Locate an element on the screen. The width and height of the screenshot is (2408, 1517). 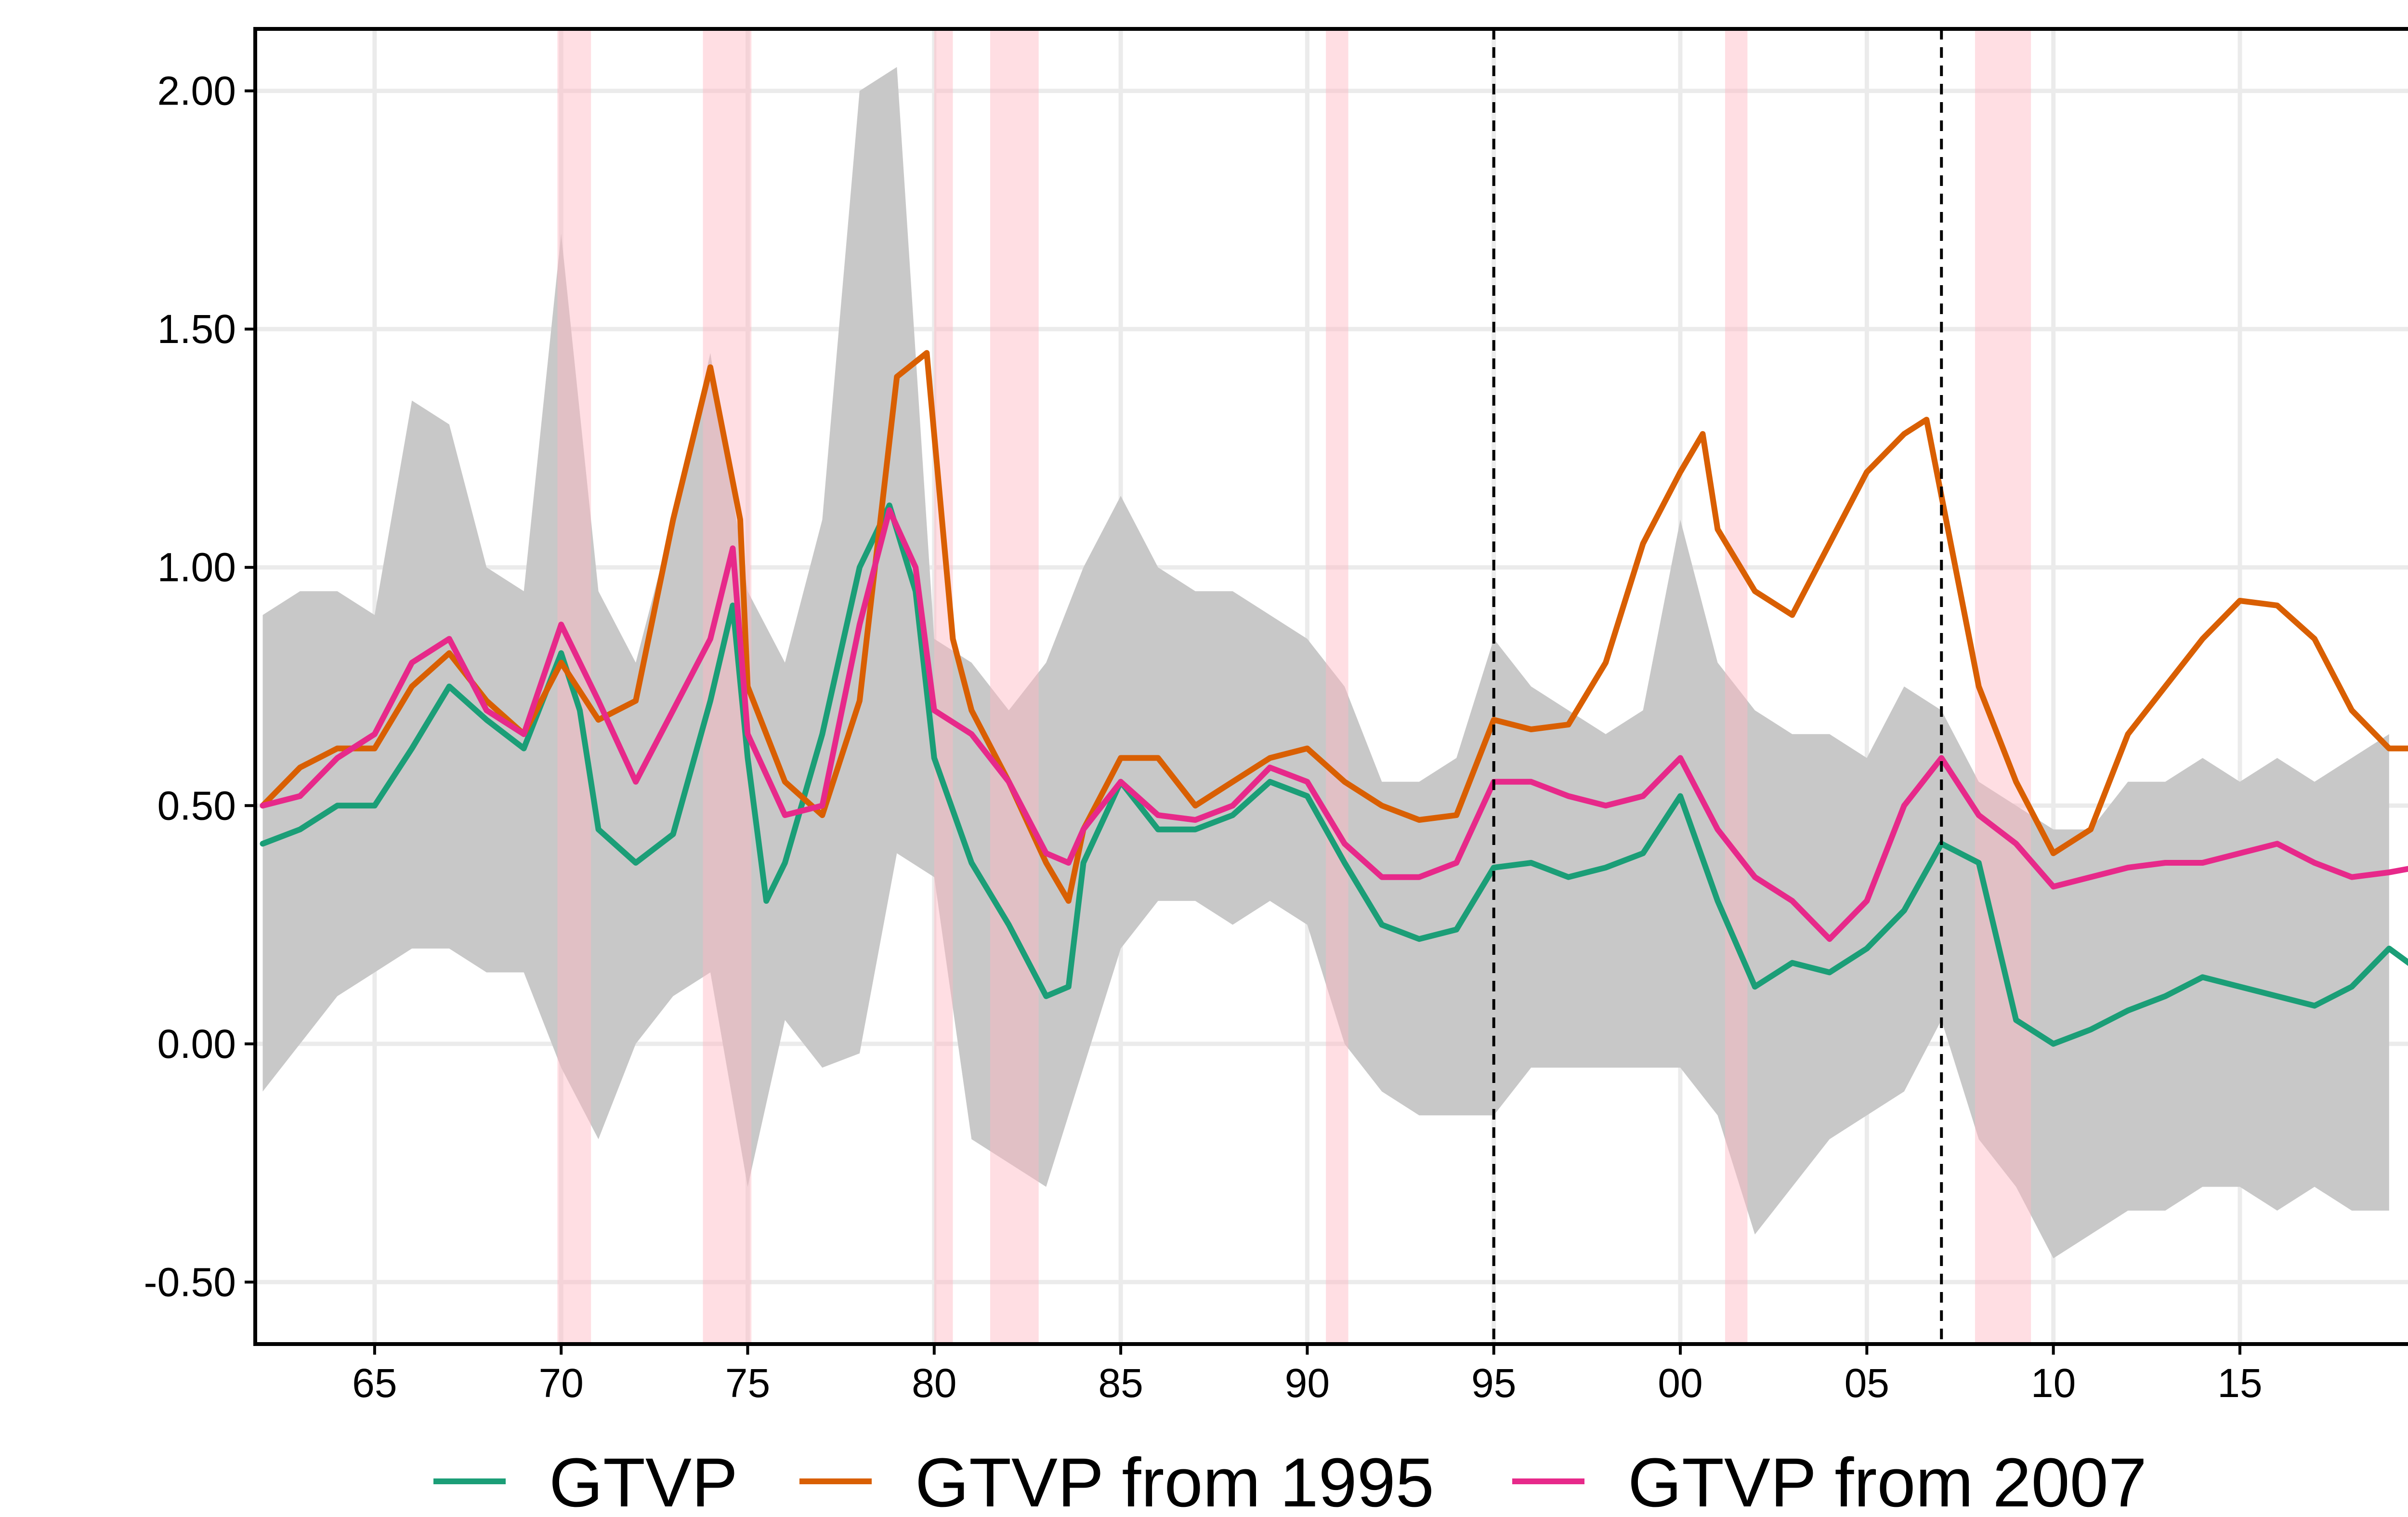
x-tick-label: 70 is located at coordinates (560, 1383).